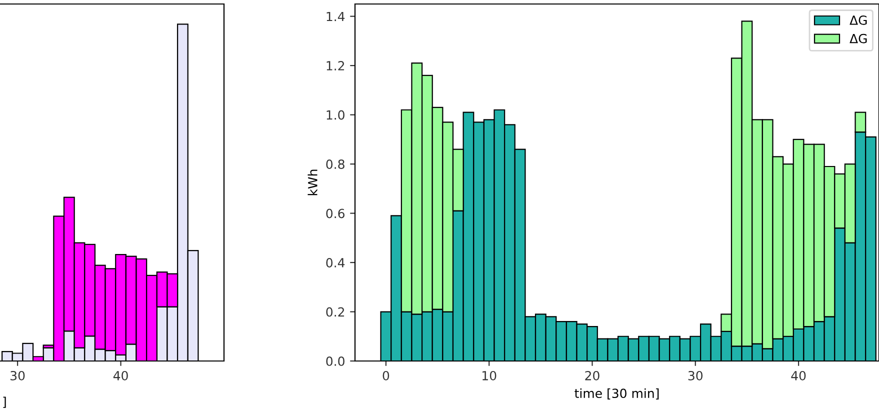 This screenshot has width=879, height=414. What do you see at coordinates (335, 115) in the screenshot?
I see `y-tick-label: 1.0` at bounding box center [335, 115].